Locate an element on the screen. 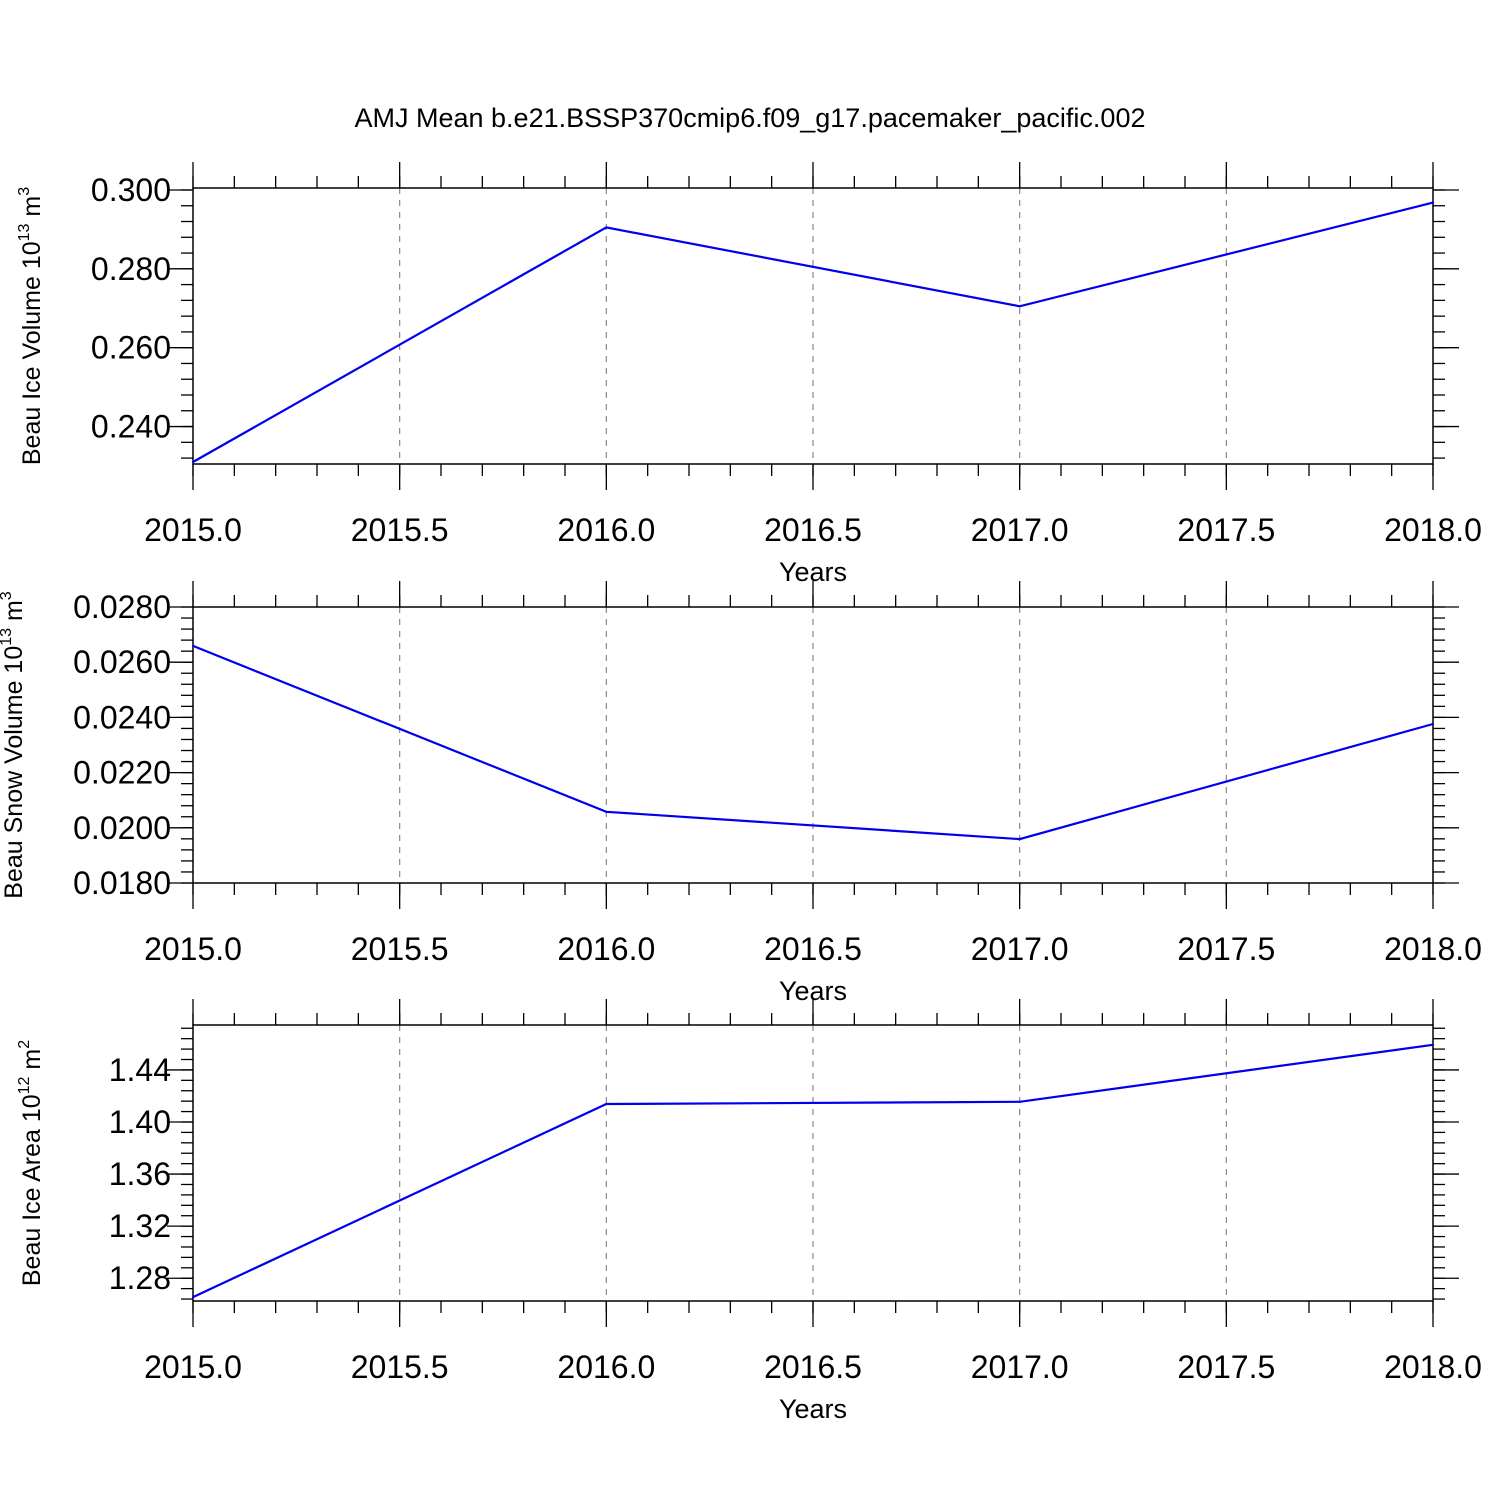 The image size is (1500, 1505). y-tick-label: 0.0280 is located at coordinates (122, 607).